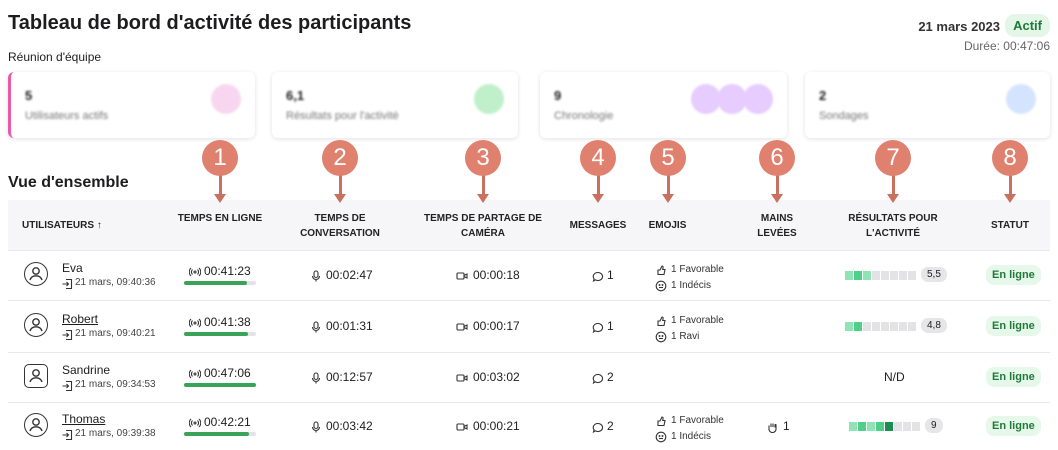  What do you see at coordinates (584, 116) in the screenshot?
I see `card-label: Chronologie` at bounding box center [584, 116].